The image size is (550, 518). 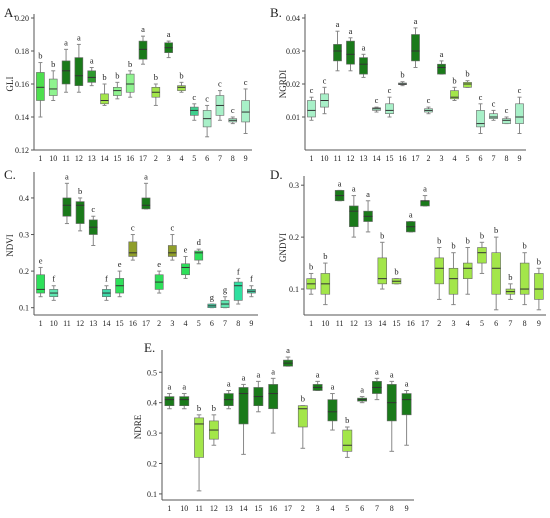 I want to click on box-14: b 14, so click(x=382, y=279).